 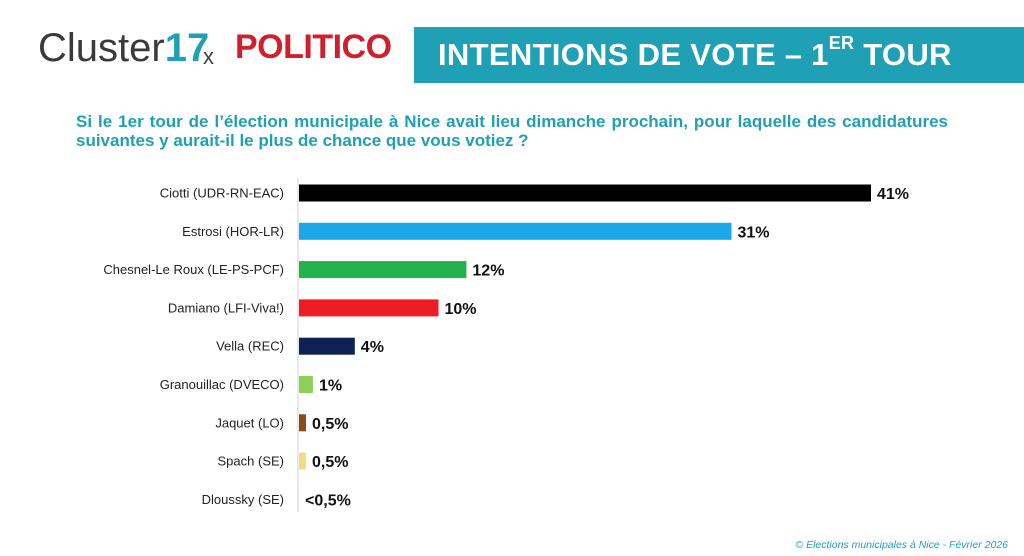 I want to click on category-label: Jaquet (LO), so click(x=249, y=422).